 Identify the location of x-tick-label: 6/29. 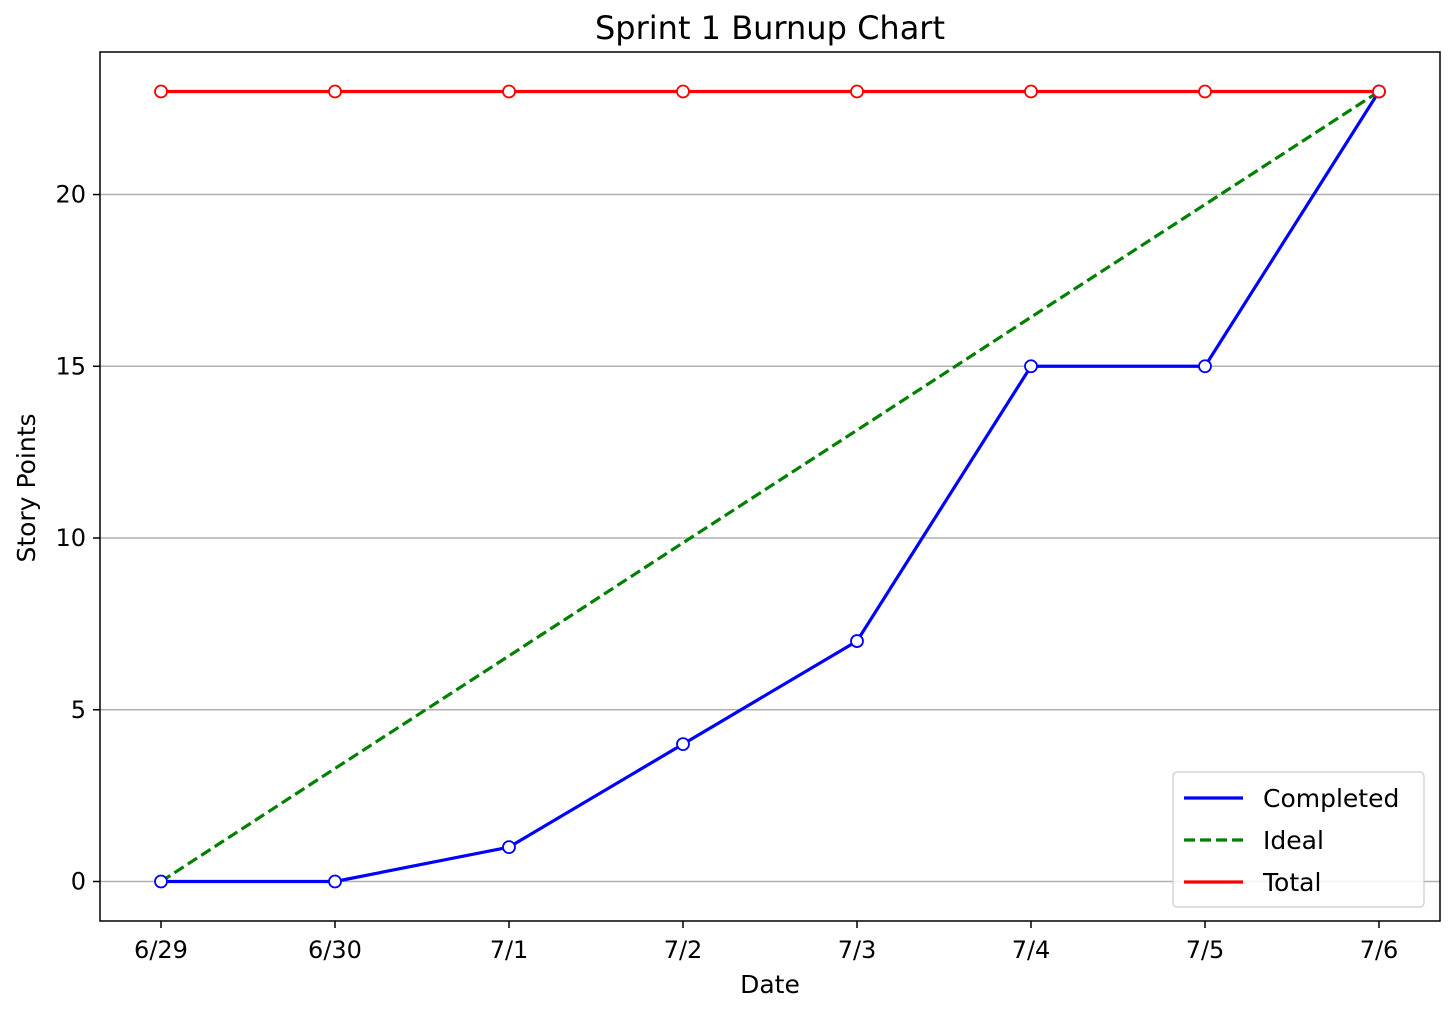
(161, 950).